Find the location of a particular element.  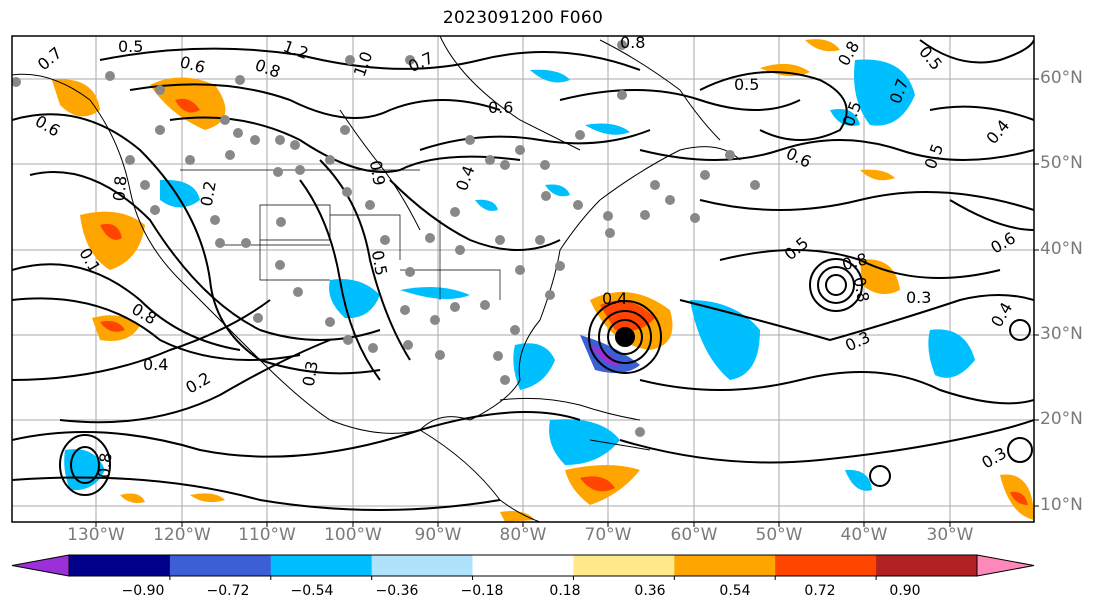

lon-label-90w: 90°W is located at coordinates (438, 535).